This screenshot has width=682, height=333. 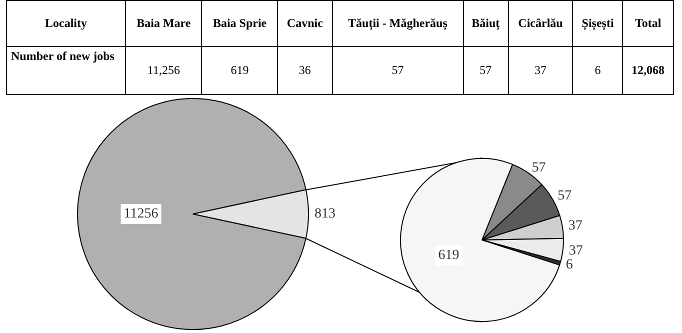 I want to click on category-label: Cicârlău, so click(x=540, y=23).